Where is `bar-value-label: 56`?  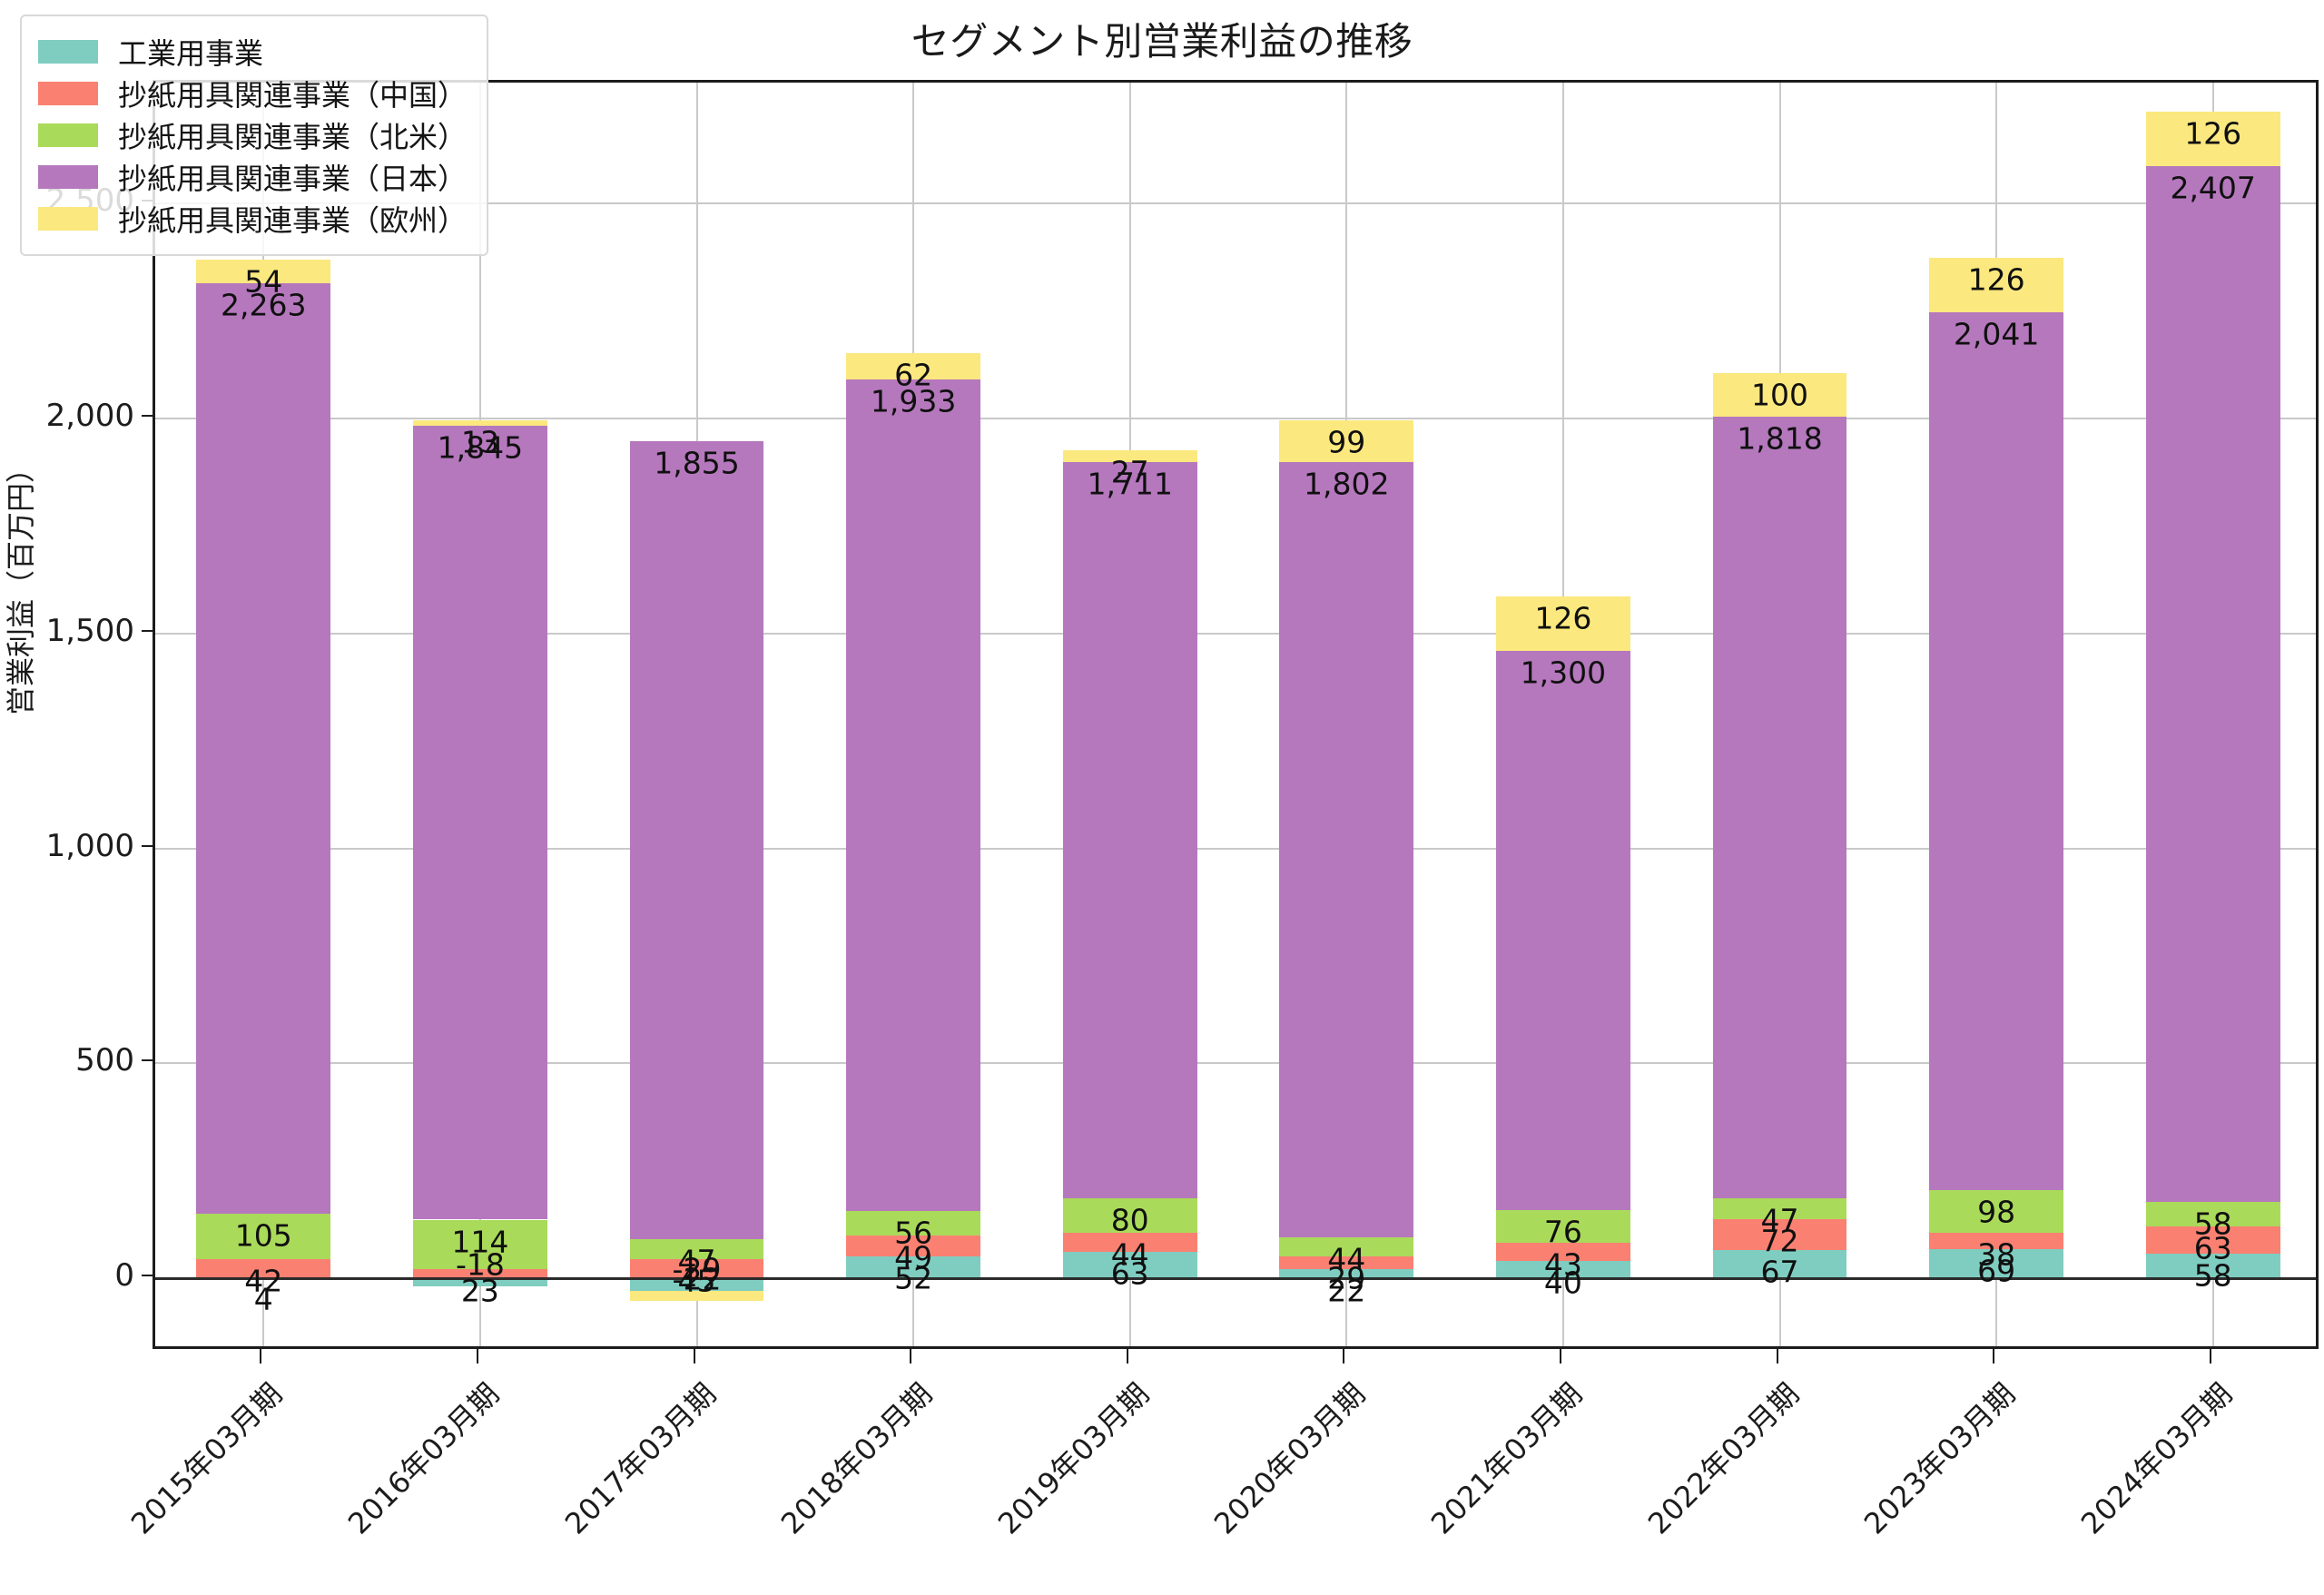 bar-value-label: 56 is located at coordinates (913, 1233).